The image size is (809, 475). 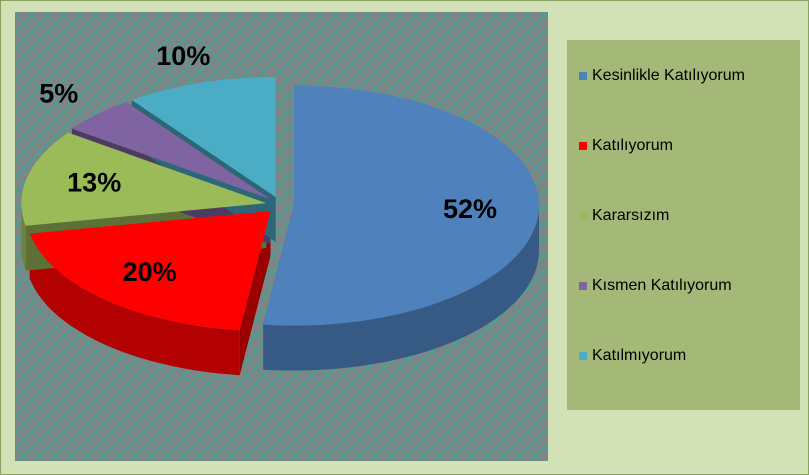 What do you see at coordinates (639, 355) in the screenshot?
I see `legend-label: Katılmıyorum` at bounding box center [639, 355].